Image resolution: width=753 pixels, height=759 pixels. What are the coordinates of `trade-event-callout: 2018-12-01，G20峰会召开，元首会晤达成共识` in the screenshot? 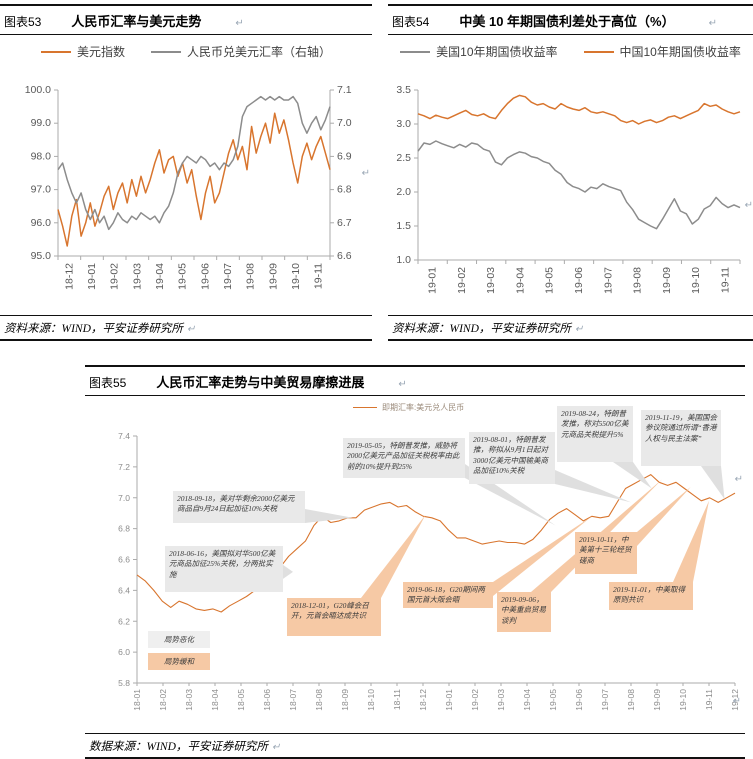 It's located at (334, 617).